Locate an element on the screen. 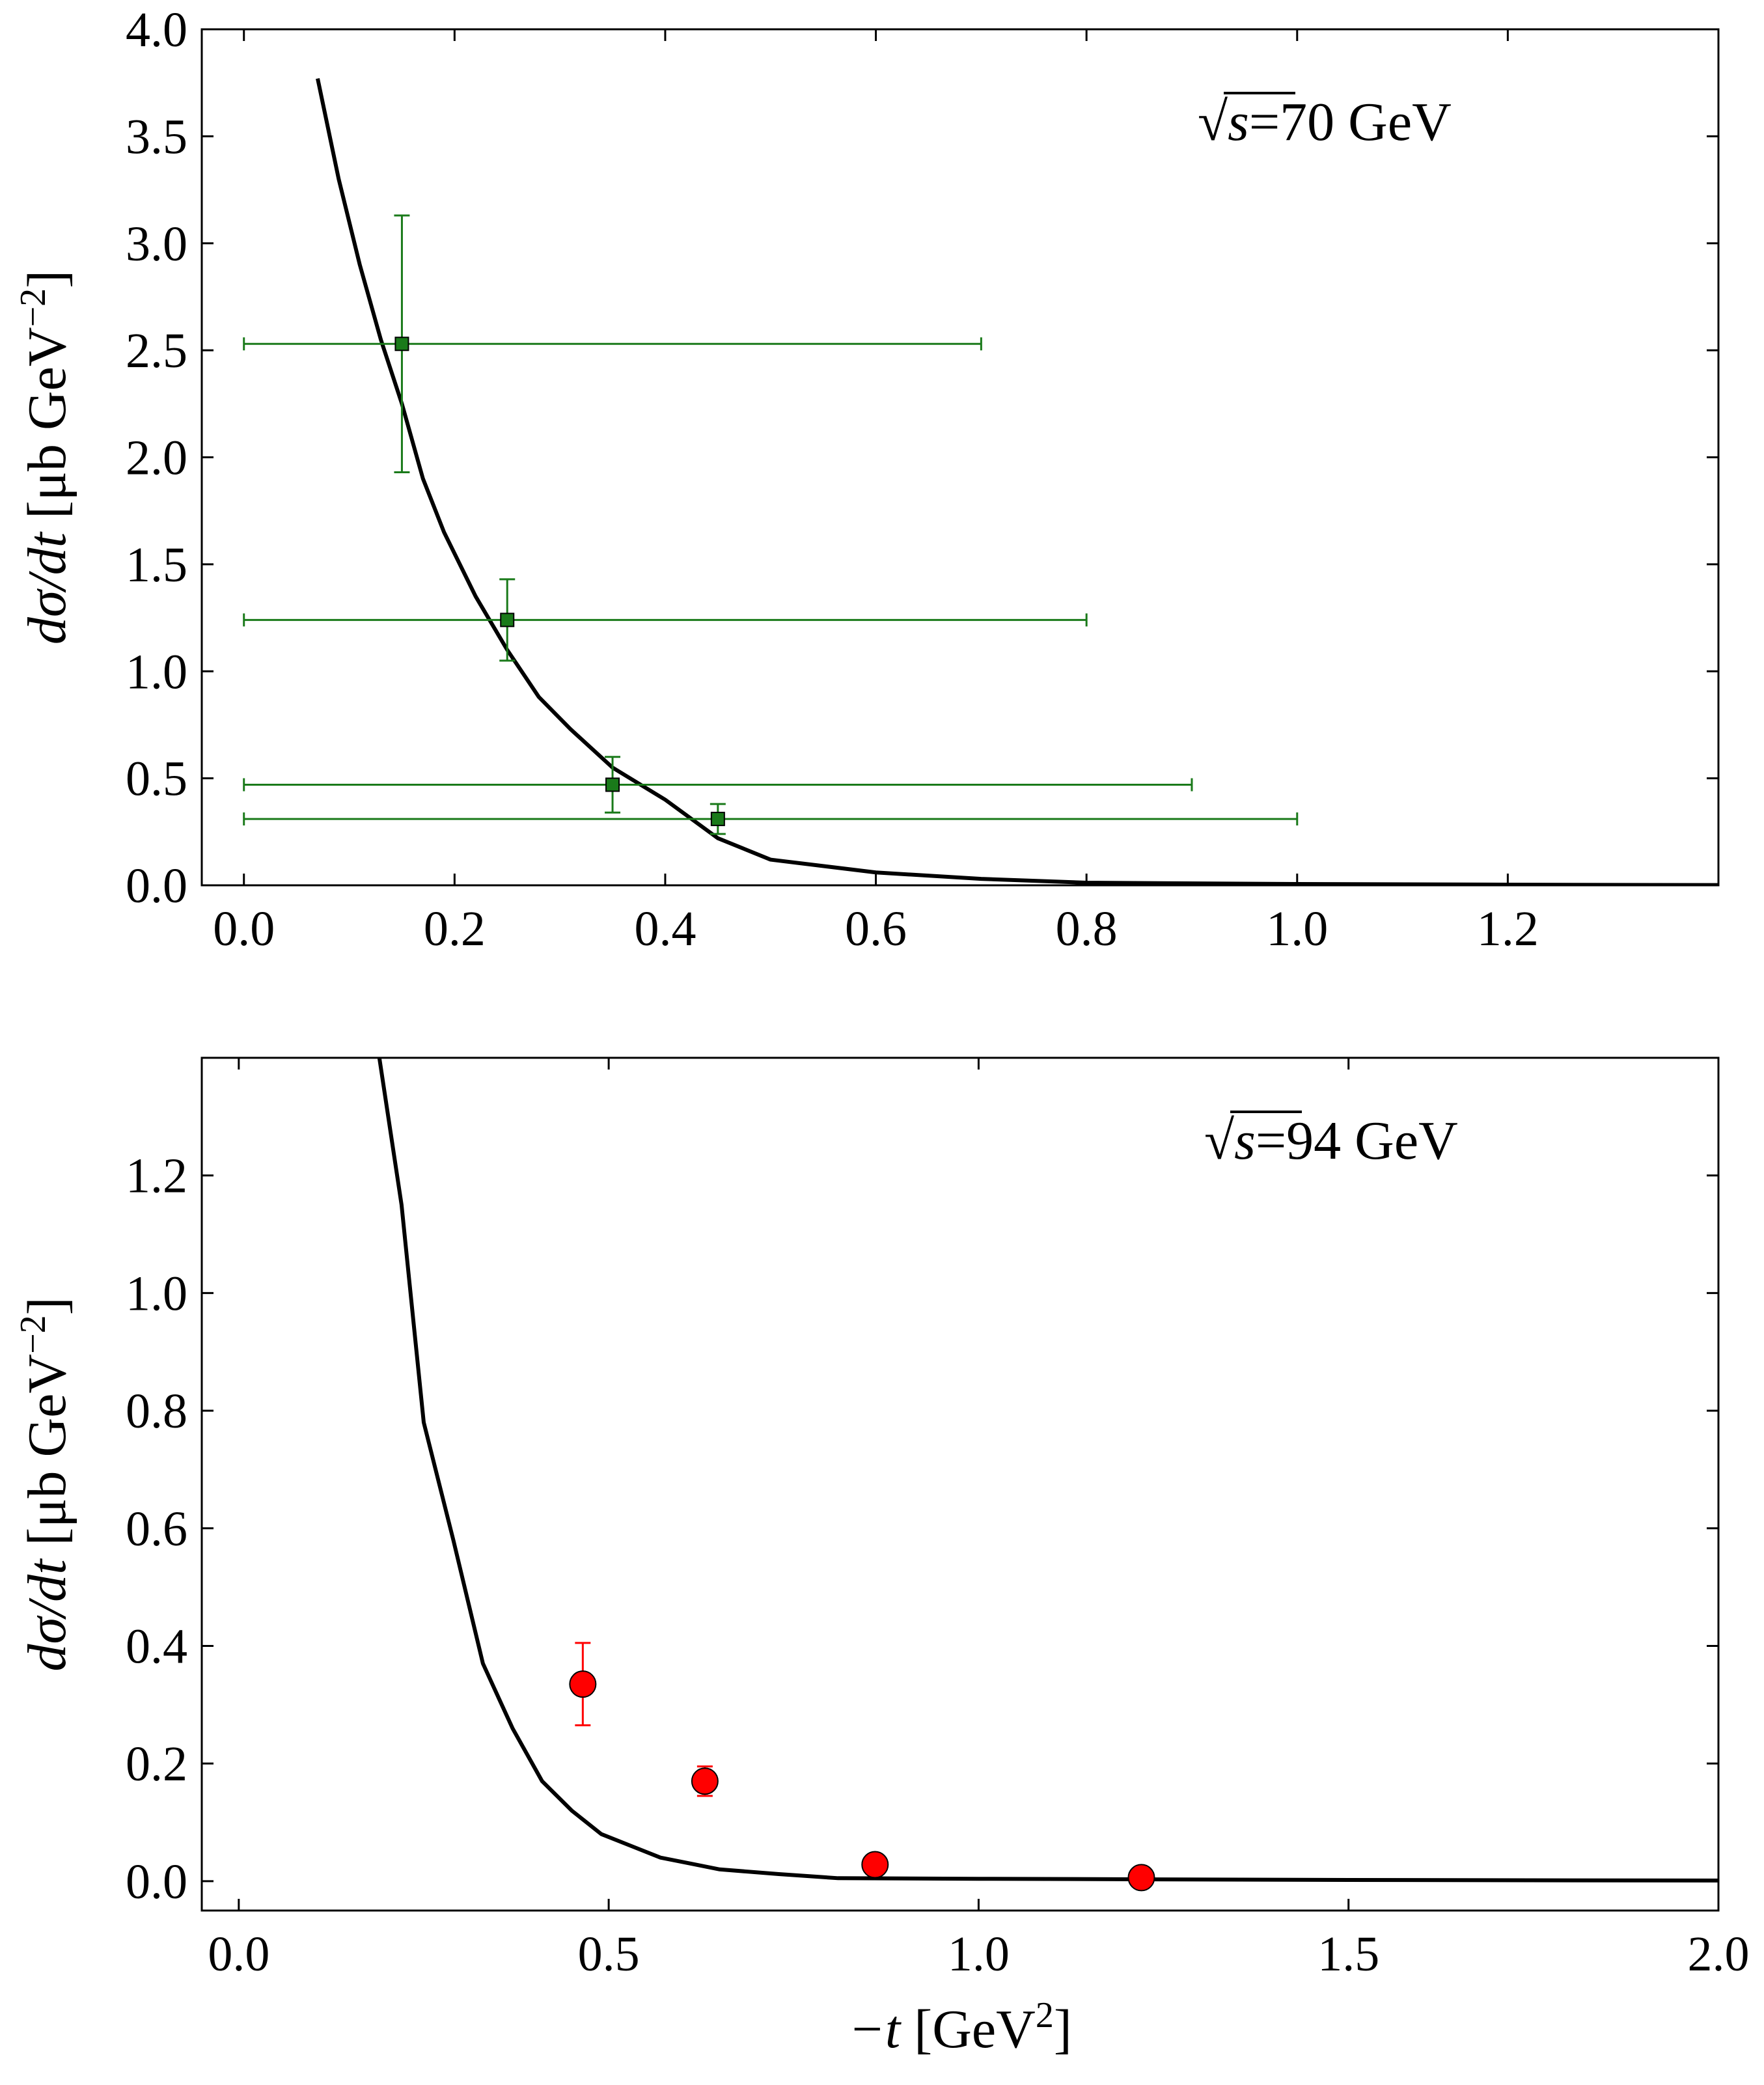  x-tick-label: 1.2 is located at coordinates (1508, 929).